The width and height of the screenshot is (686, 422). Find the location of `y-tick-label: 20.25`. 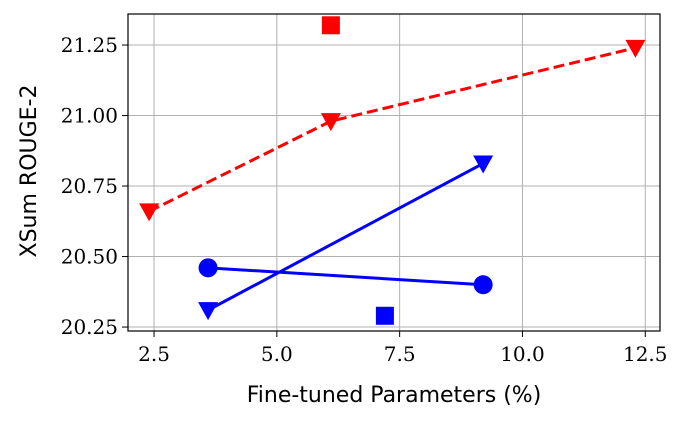

y-tick-label: 20.25 is located at coordinates (89, 327).